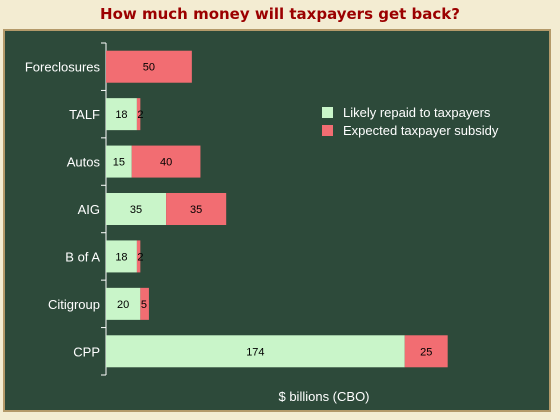 Image resolution: width=560 pixels, height=420 pixels. What do you see at coordinates (84, 162) in the screenshot?
I see `category-label: Autos` at bounding box center [84, 162].